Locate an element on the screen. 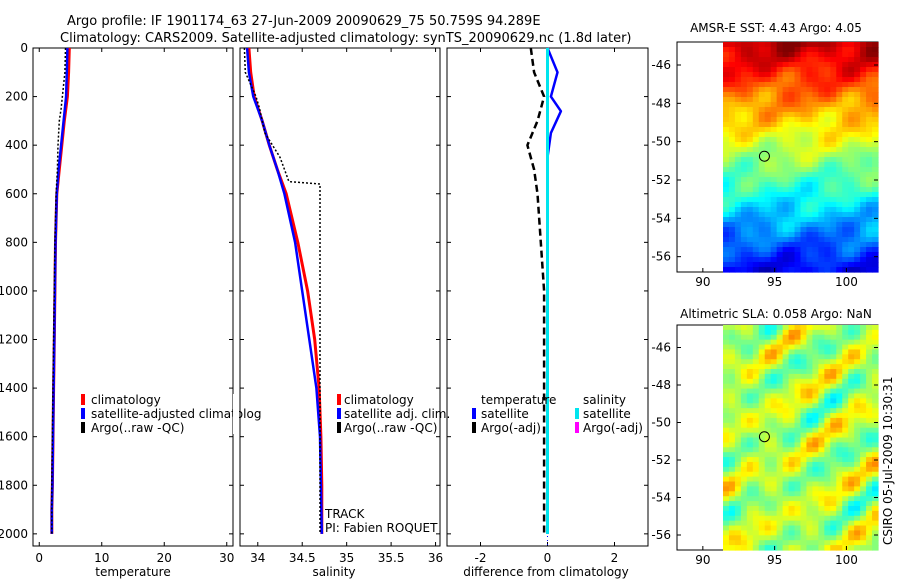 The height and width of the screenshot is (580, 900). legend-label-temp-argo: Argo(-adj) is located at coordinates (511, 428).